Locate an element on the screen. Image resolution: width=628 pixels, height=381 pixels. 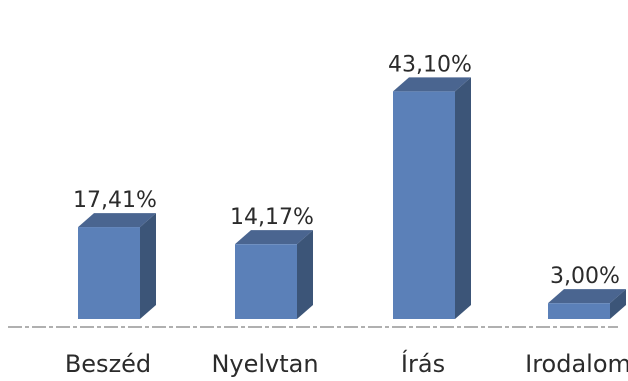
data-label: 43,10% is located at coordinates (430, 64).